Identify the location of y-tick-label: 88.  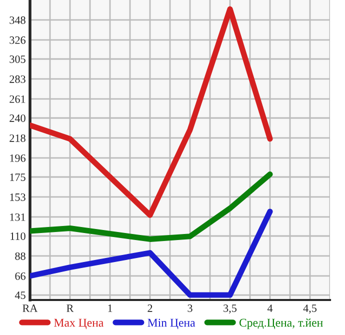
(20, 256).